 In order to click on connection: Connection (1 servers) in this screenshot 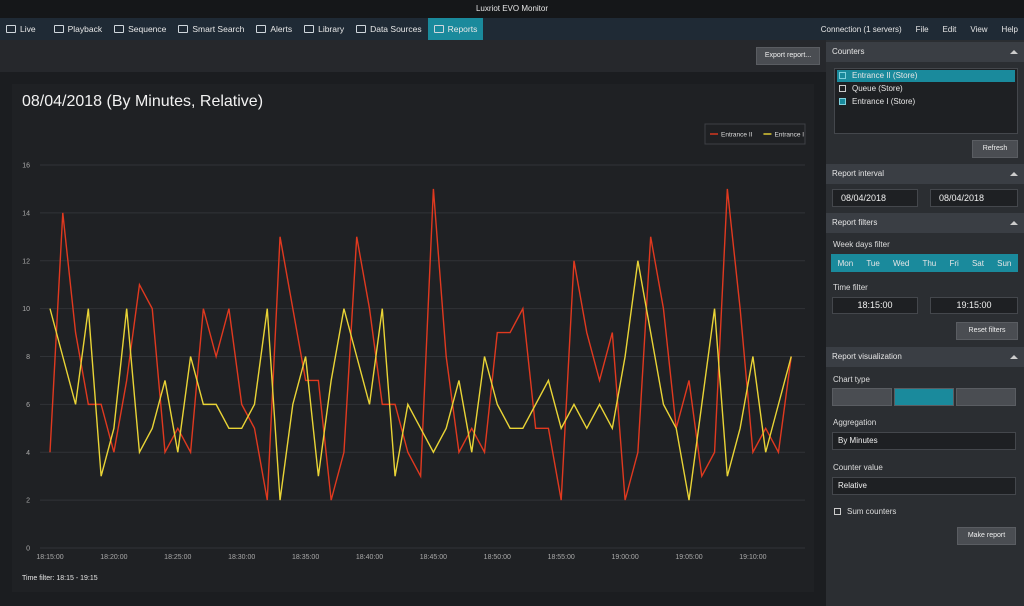, I will do `click(861, 29)`.